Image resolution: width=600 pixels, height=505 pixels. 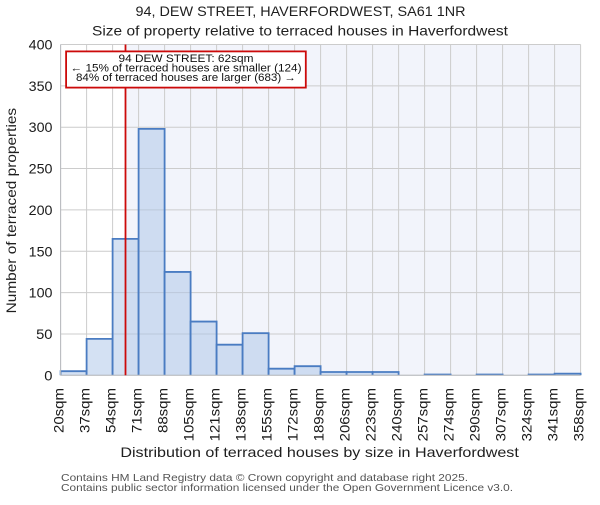 What do you see at coordinates (41, 127) in the screenshot?
I see `svg-text: 300` at bounding box center [41, 127].